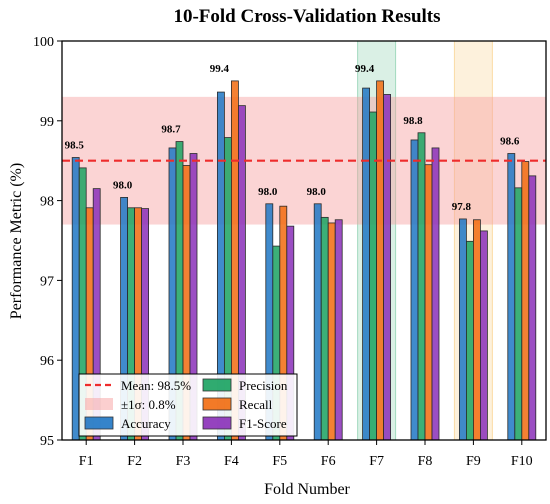 The width and height of the screenshot is (550, 504). What do you see at coordinates (47, 441) in the screenshot?
I see `y-tick-label-95: 95` at bounding box center [47, 441].